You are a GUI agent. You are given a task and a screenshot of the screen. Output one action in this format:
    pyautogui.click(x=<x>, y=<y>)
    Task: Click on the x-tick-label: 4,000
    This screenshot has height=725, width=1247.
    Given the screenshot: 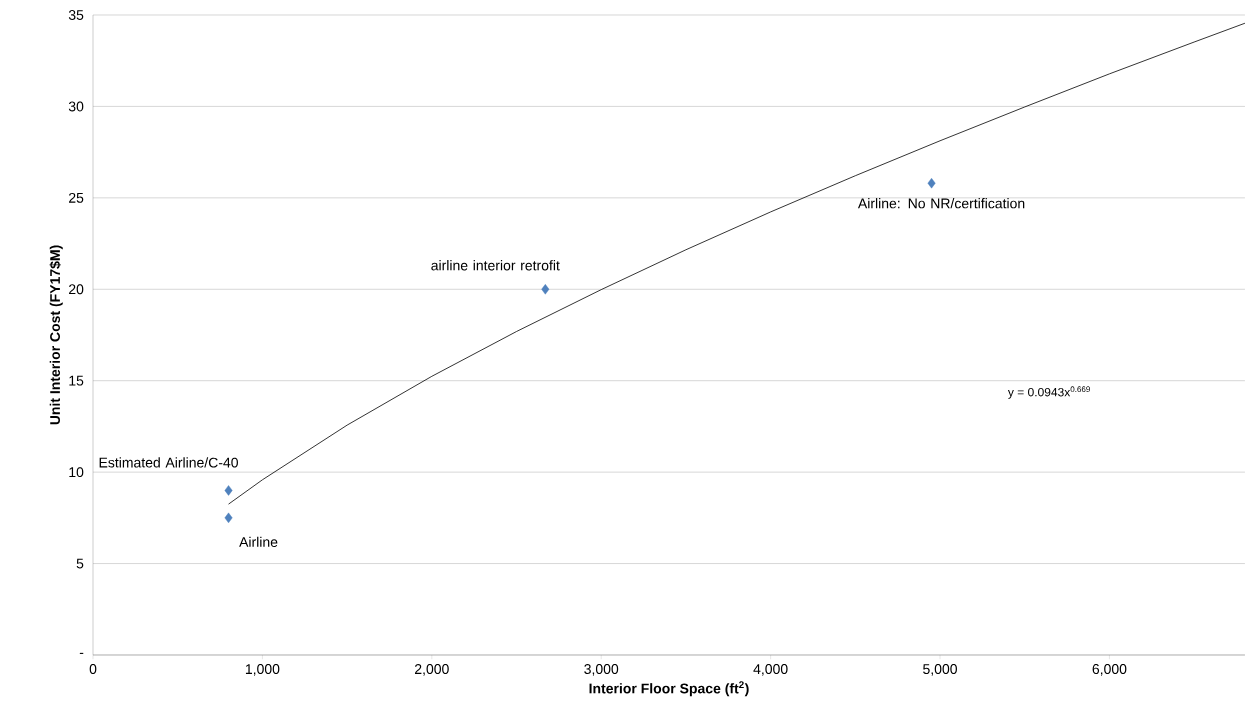 What is the action you would take?
    pyautogui.click(x=770, y=670)
    